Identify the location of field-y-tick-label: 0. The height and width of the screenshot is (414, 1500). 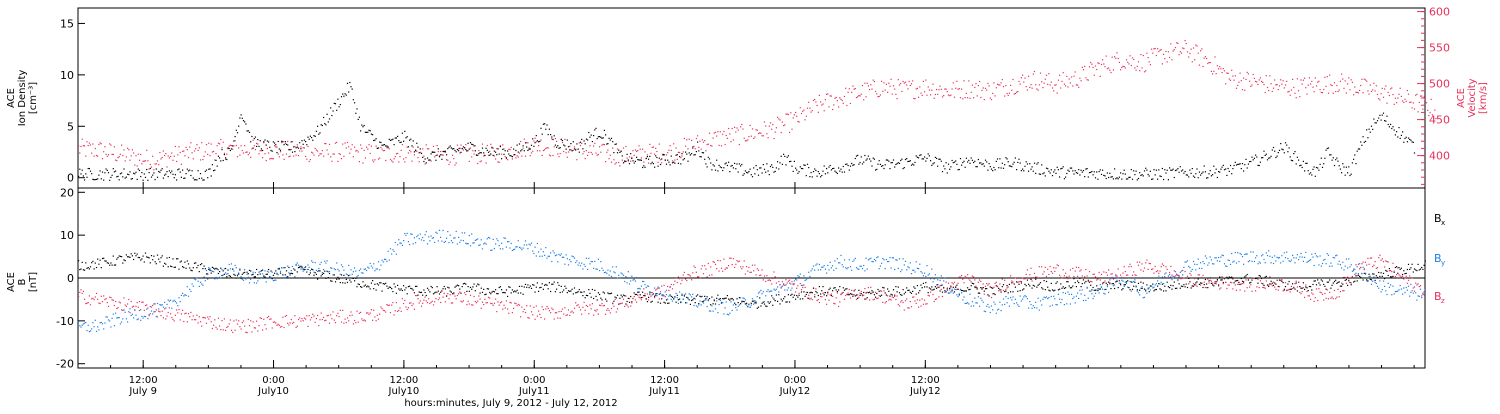
(70, 278).